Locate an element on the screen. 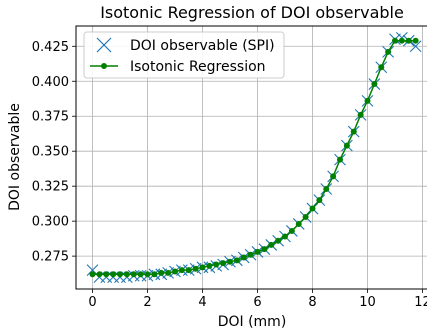  y-tick-label: 0.300 is located at coordinates (50, 222).